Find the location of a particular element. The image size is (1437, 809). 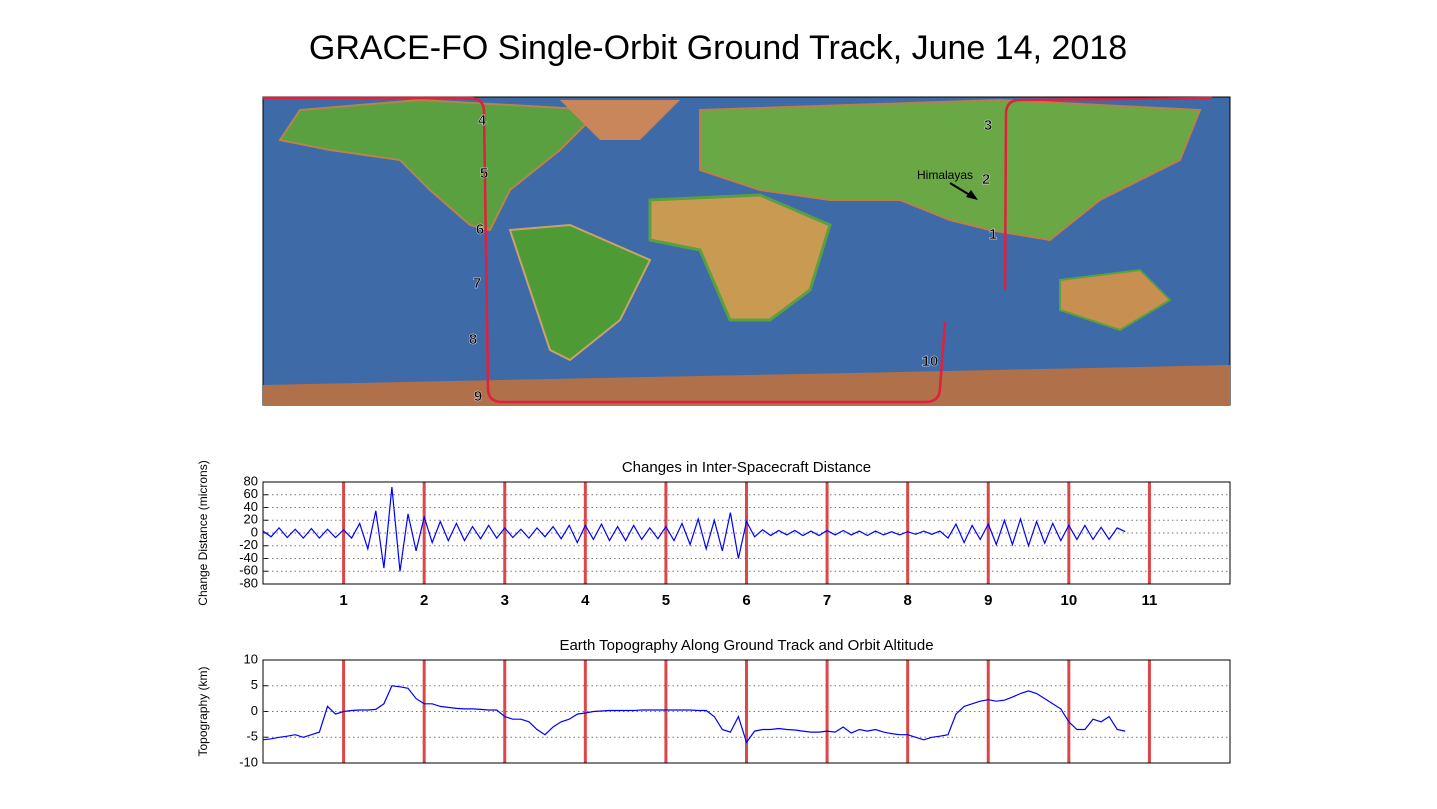

x-tick-label: 3 is located at coordinates (505, 600).